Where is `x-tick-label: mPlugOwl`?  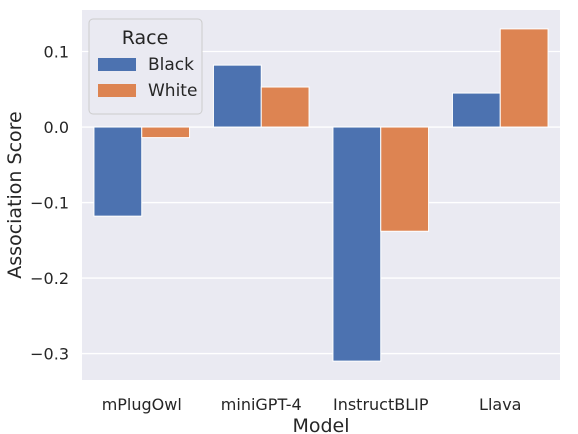 x-tick-label: mPlugOwl is located at coordinates (142, 404).